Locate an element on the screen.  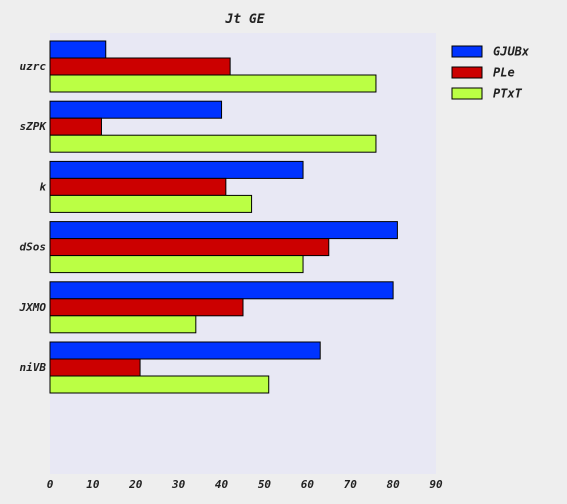
bar-szpk-ptxt is located at coordinates (213, 143).